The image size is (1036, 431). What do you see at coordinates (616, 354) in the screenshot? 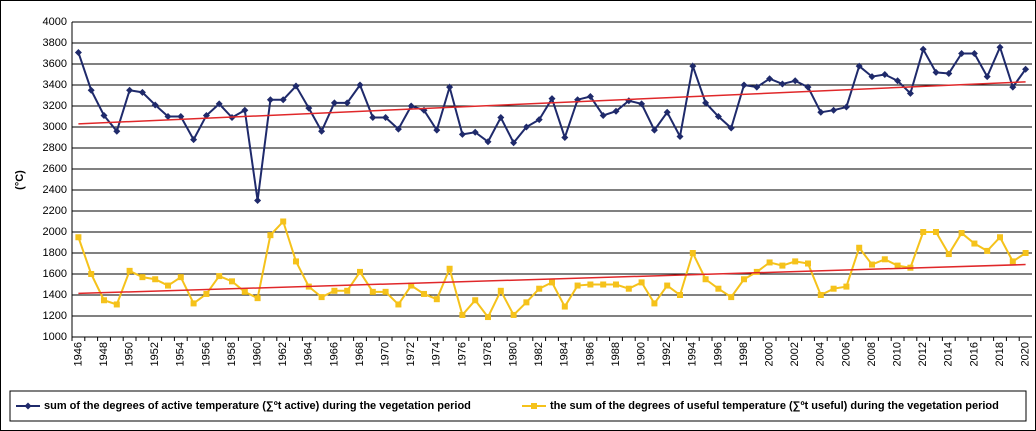
I see `x-tick-label: 1988` at bounding box center [616, 354].